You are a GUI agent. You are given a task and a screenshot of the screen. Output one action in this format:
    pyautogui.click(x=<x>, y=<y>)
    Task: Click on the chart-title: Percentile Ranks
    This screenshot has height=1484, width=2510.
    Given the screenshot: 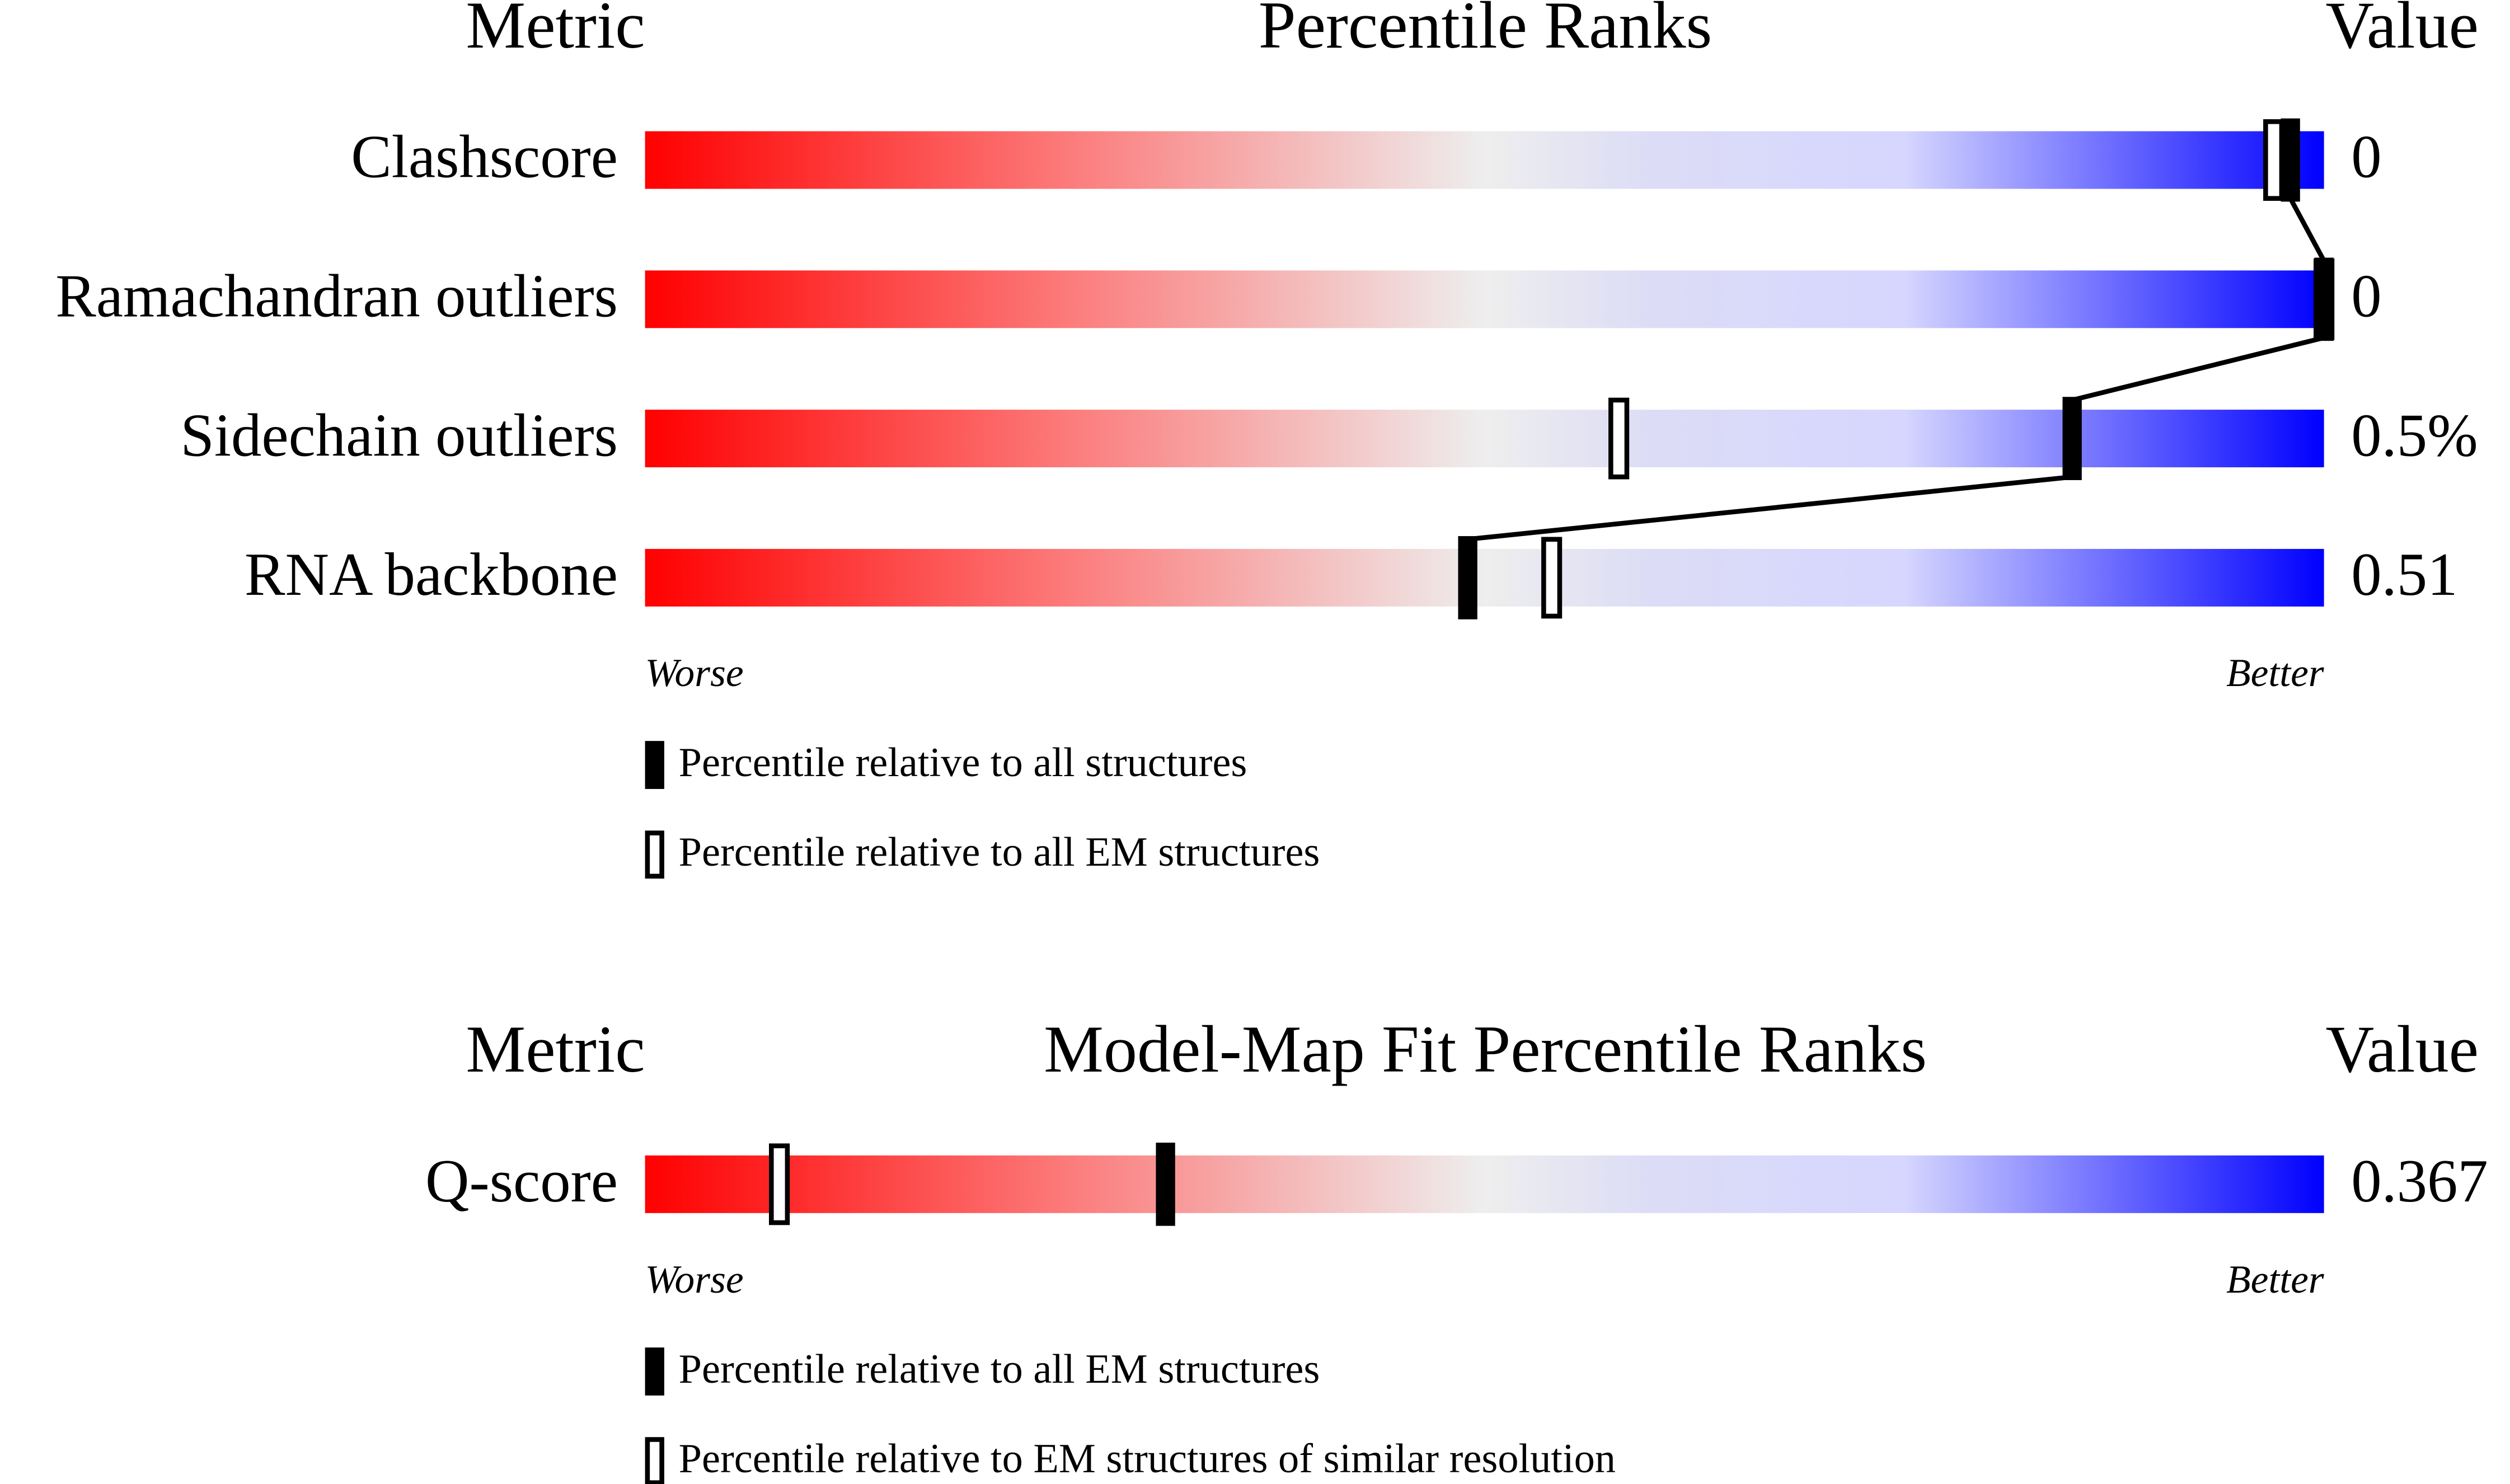 What is the action you would take?
    pyautogui.click(x=1486, y=31)
    